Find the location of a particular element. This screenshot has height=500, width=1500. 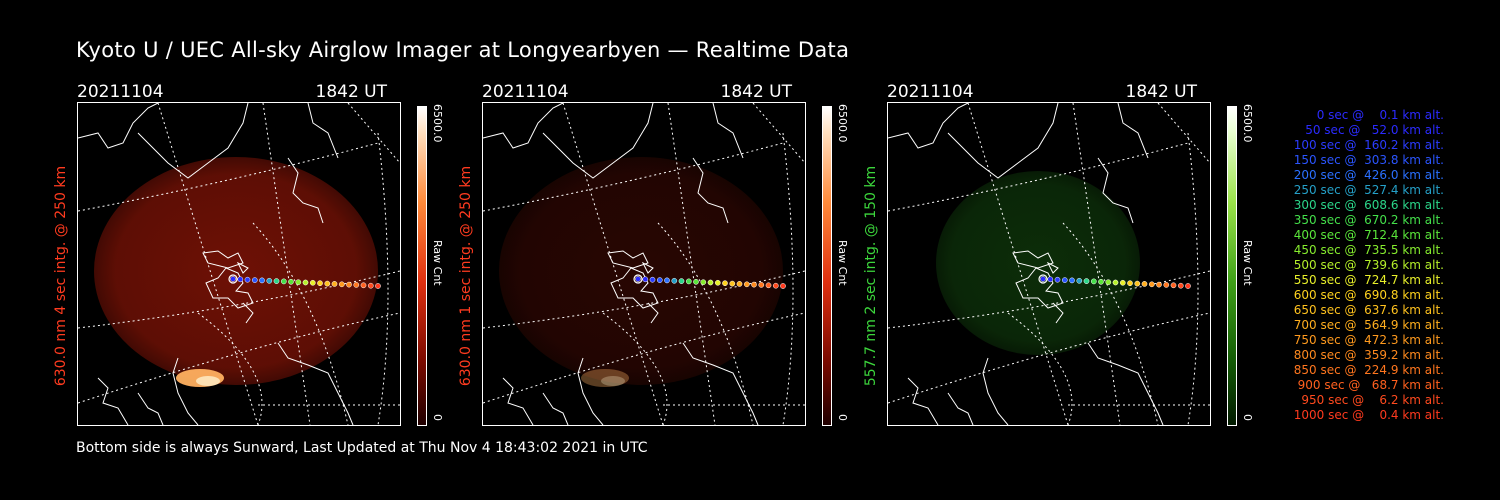

legend-row: 150 sec @ 303.8 km alt. is located at coordinates (1368, 160).